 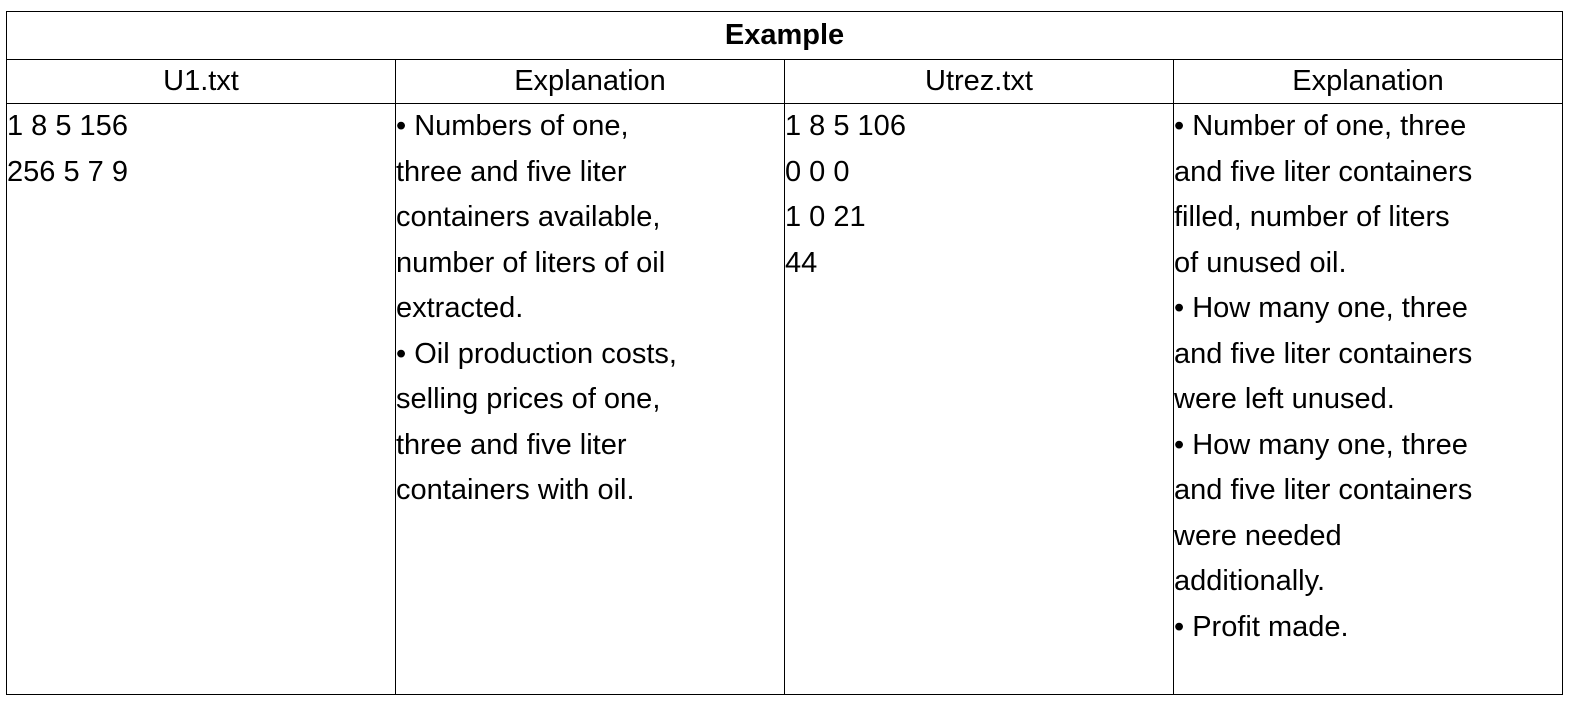 What do you see at coordinates (590, 81) in the screenshot?
I see `header-input-explanation: Explanation` at bounding box center [590, 81].